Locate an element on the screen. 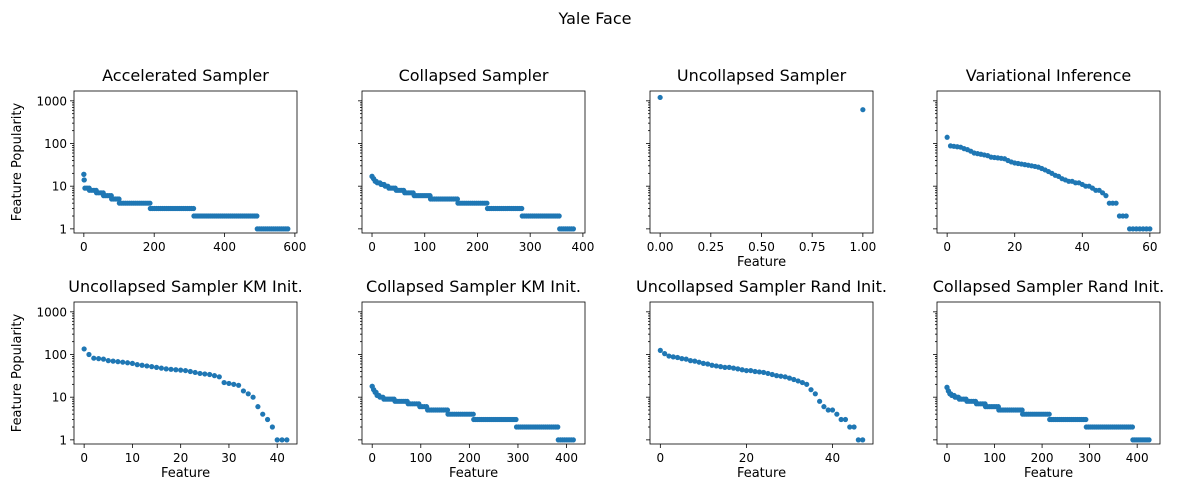 The image size is (1179, 495). x-tick-label: 0.75 is located at coordinates (812, 247).